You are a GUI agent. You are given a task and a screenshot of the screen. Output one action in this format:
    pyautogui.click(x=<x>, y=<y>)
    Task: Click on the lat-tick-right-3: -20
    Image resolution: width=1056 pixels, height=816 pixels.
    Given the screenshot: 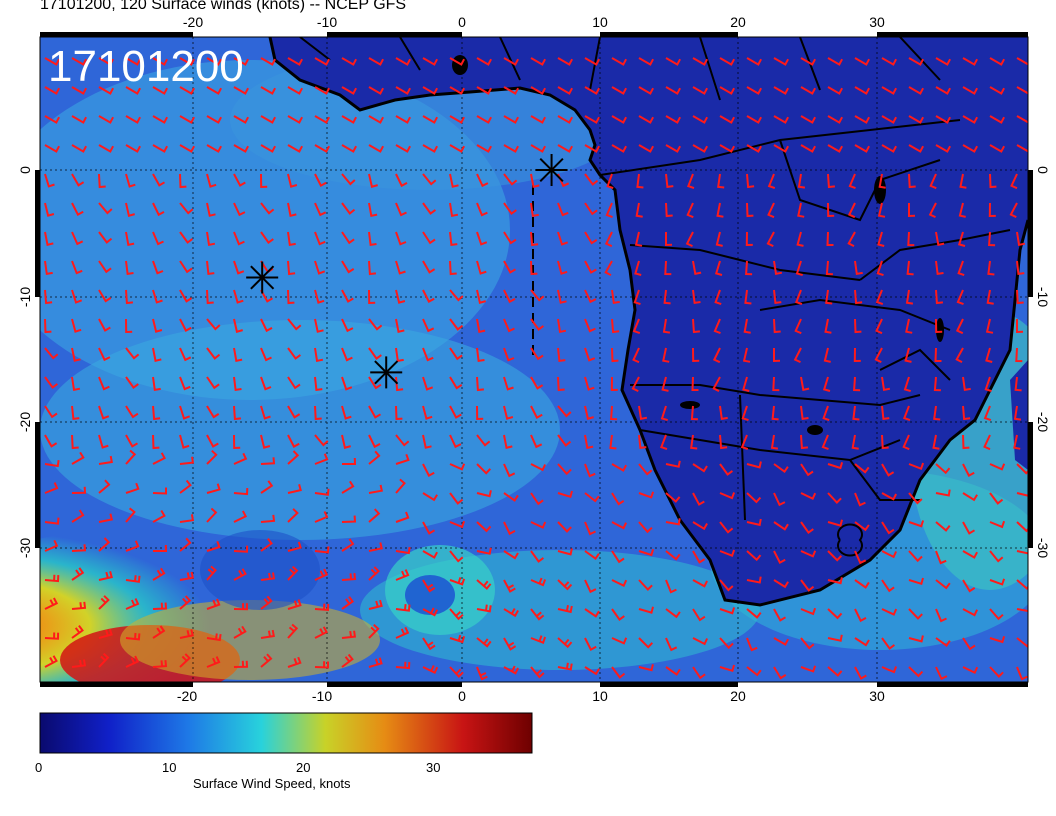 What is the action you would take?
    pyautogui.click(x=1043, y=422)
    